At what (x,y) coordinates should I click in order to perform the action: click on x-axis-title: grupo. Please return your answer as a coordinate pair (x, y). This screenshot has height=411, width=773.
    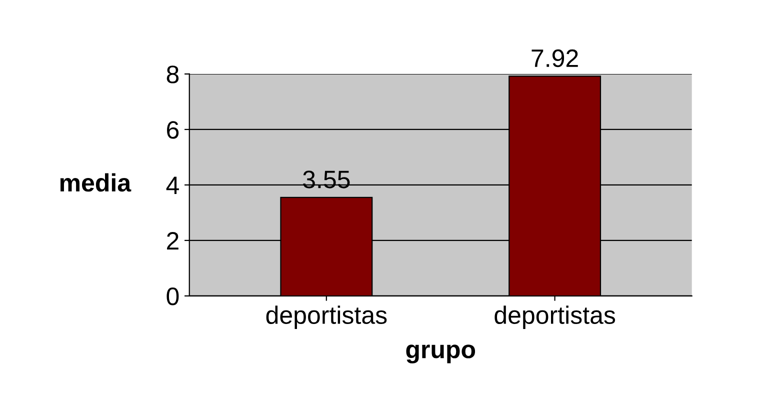
    Looking at the image, I should click on (441, 354).